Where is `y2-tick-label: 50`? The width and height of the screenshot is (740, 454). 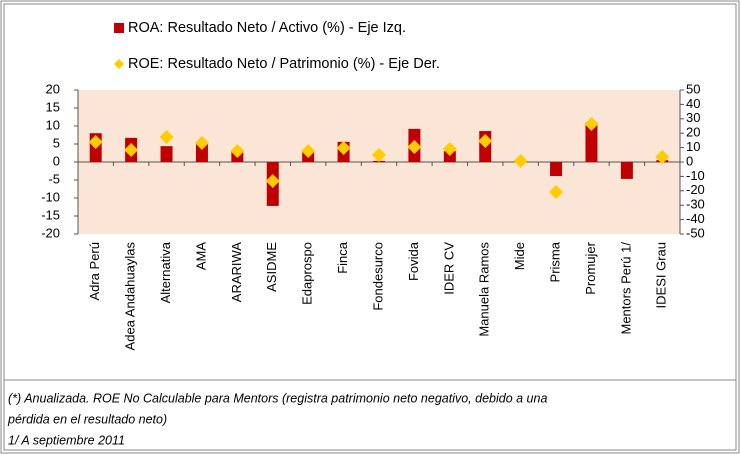
y2-tick-label: 50 is located at coordinates (693, 88).